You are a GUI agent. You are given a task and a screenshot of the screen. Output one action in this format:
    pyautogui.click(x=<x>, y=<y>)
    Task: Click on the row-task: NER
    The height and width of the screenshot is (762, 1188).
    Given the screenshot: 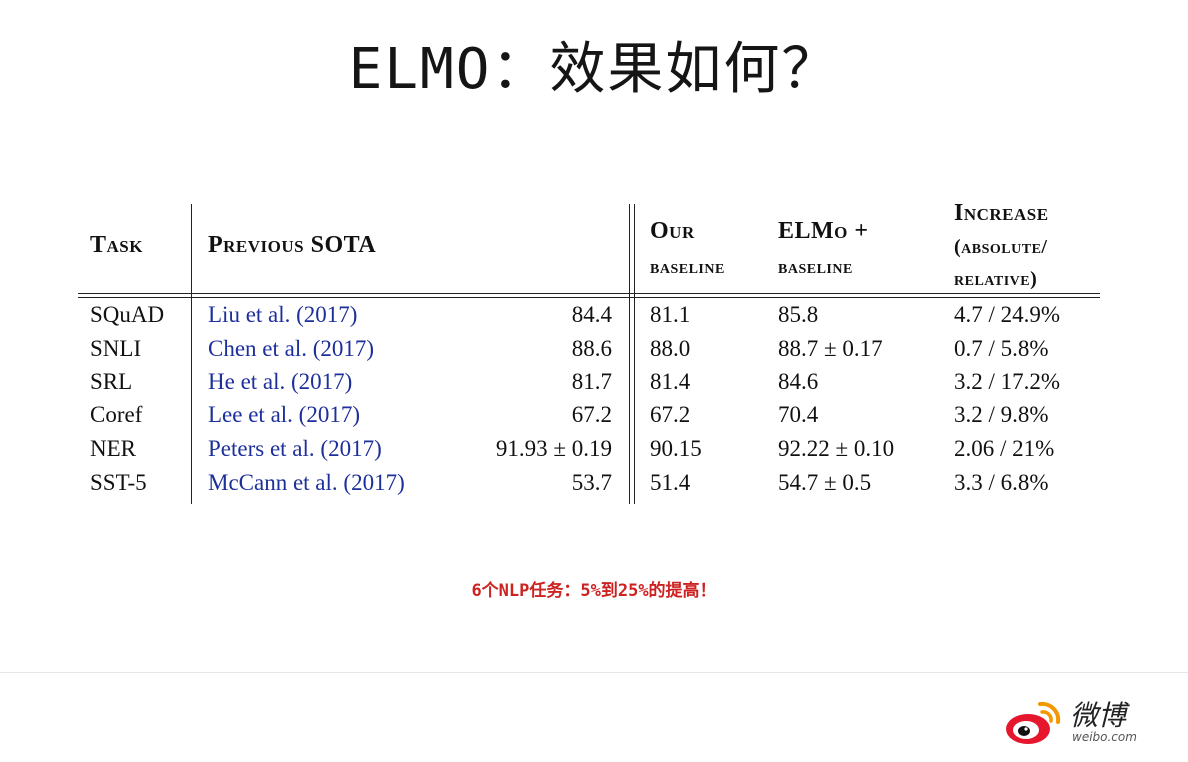 What is the action you would take?
    pyautogui.click(x=113, y=448)
    